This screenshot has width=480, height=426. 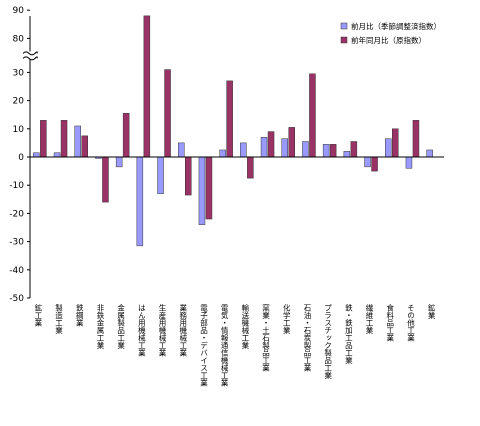 What do you see at coordinates (162, 330) in the screenshot?
I see `category-label: 生産用機械工業` at bounding box center [162, 330].